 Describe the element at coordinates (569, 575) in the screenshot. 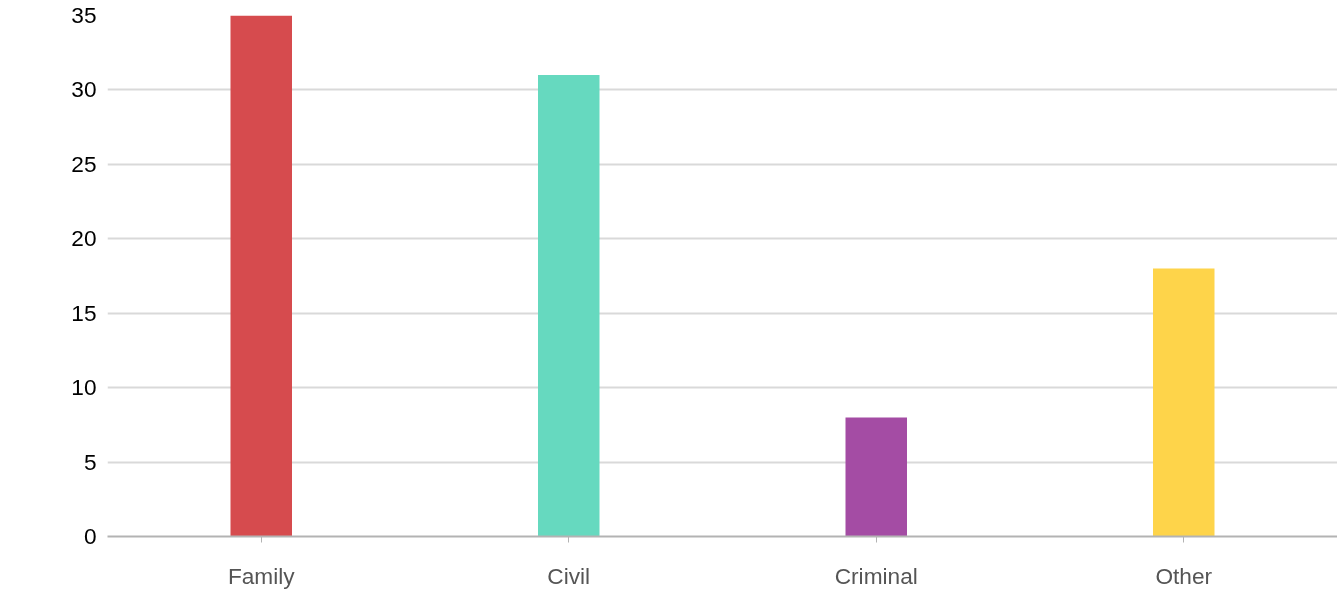

I see `x-tick-label: Civil` at that location.